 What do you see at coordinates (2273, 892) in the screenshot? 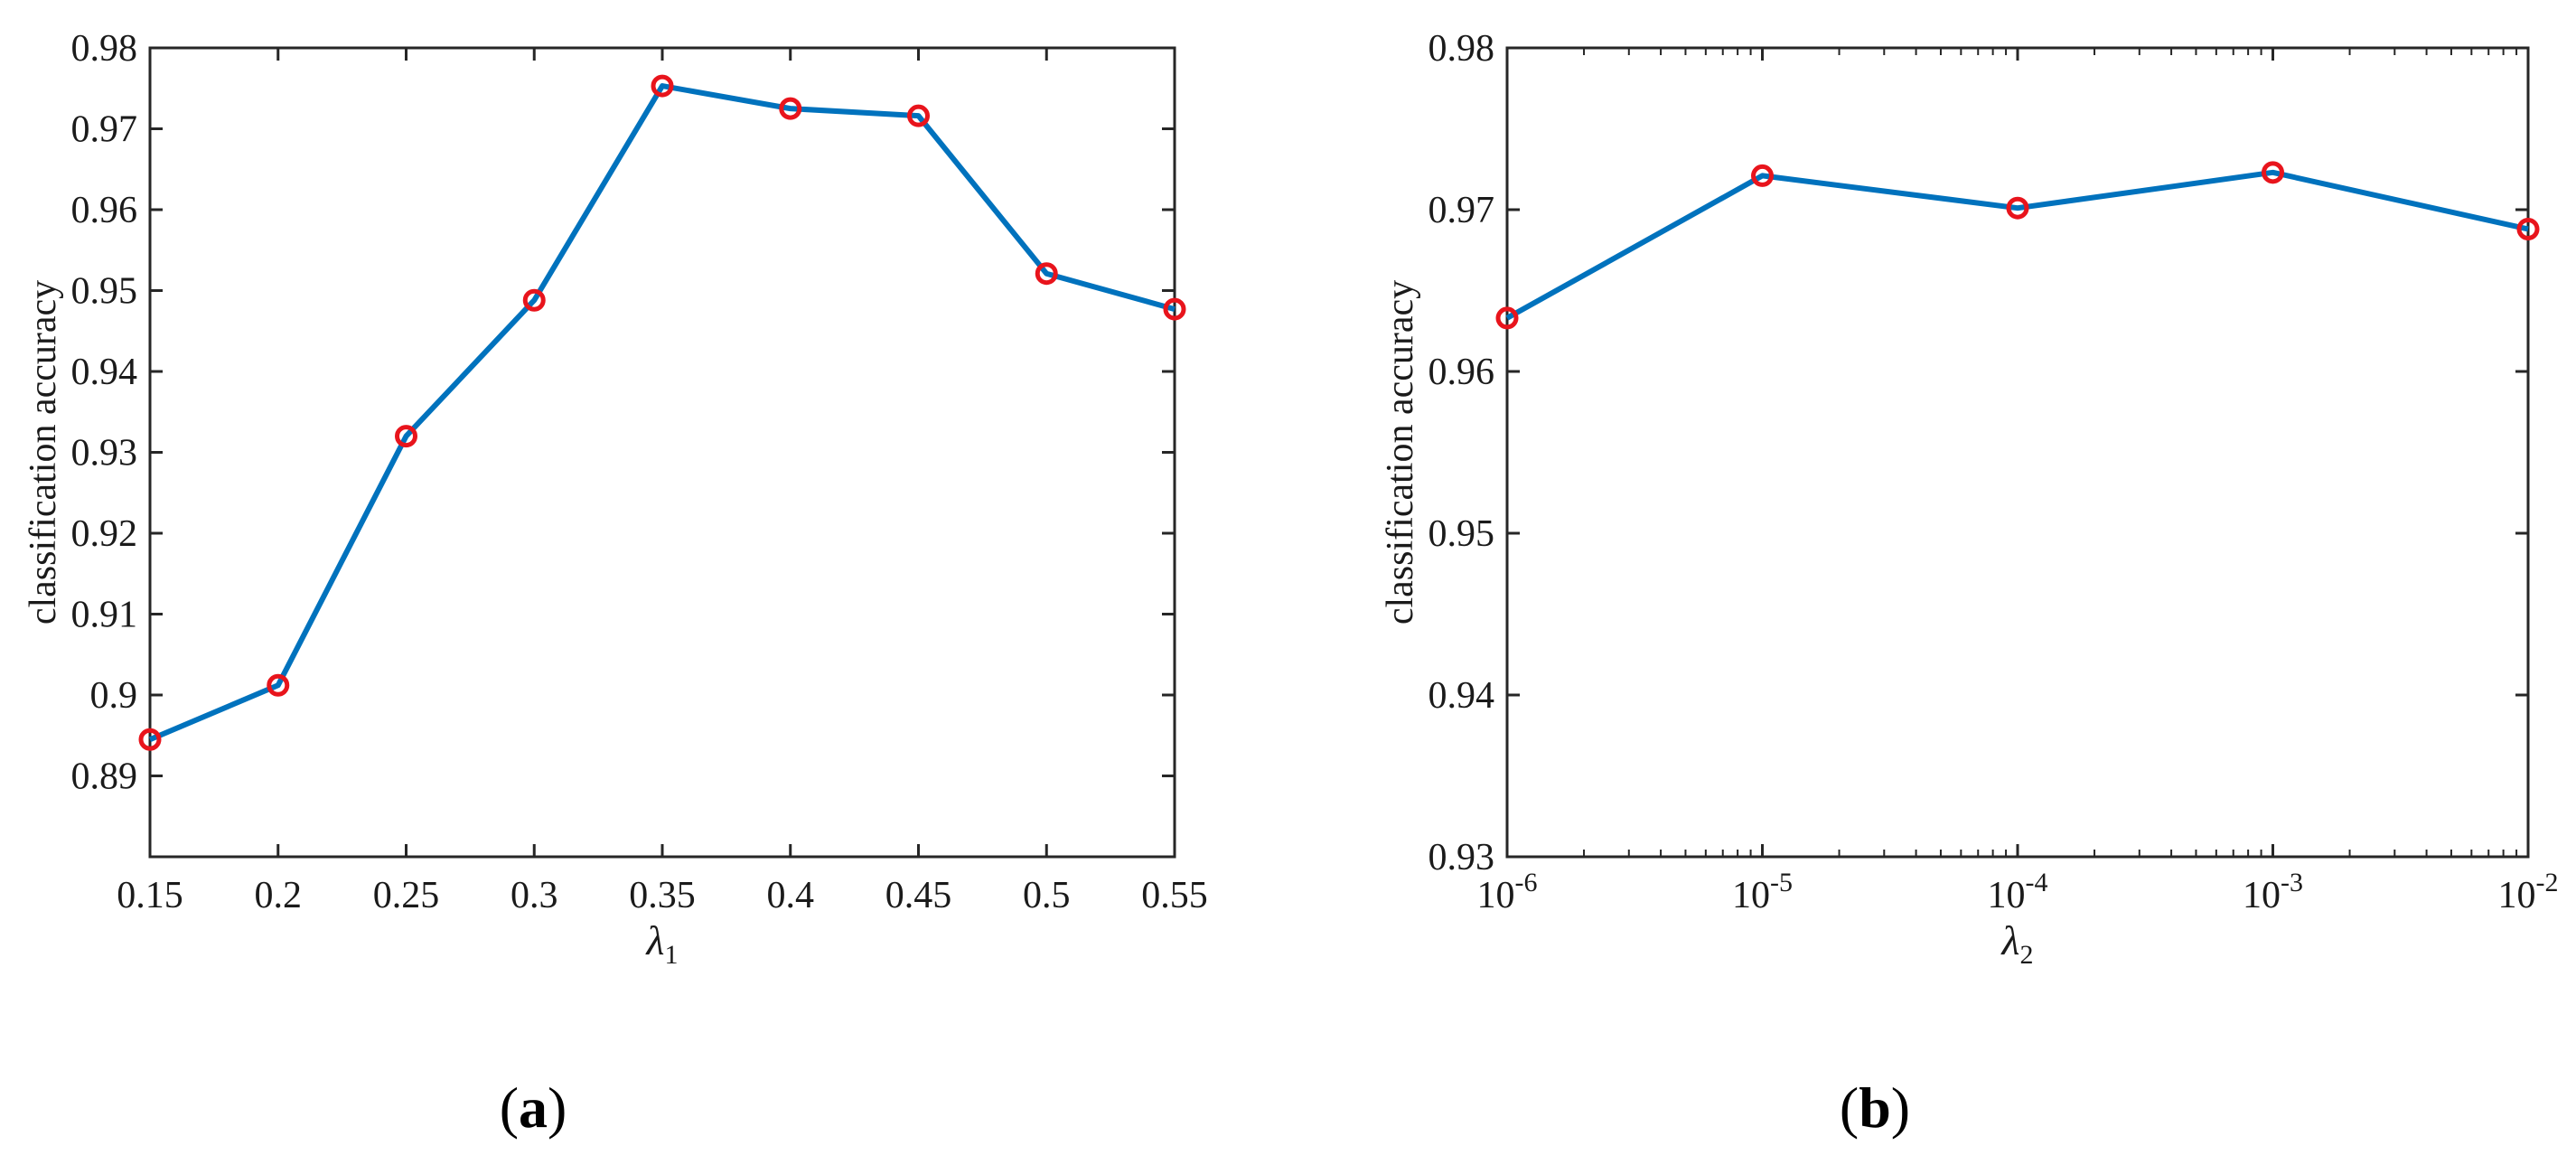
I see `x-tick-label: 10⁻³` at bounding box center [2273, 892].